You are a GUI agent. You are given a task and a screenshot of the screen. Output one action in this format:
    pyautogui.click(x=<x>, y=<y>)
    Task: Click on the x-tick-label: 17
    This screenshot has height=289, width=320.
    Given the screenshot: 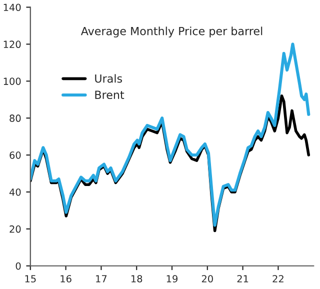 What is the action you would take?
    pyautogui.click(x=101, y=278)
    